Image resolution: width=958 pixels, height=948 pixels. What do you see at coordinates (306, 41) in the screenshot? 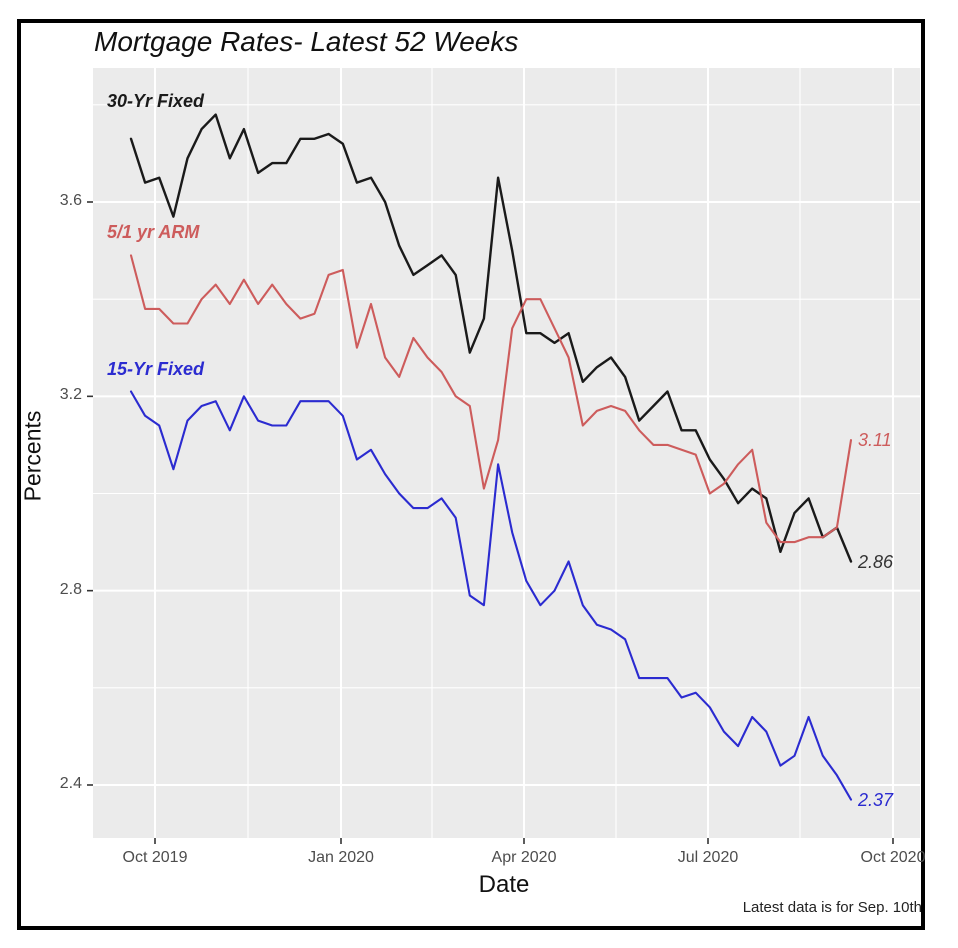
I see `chart-title: Mortgage Rates- Latest 52 Weeks` at bounding box center [306, 41].